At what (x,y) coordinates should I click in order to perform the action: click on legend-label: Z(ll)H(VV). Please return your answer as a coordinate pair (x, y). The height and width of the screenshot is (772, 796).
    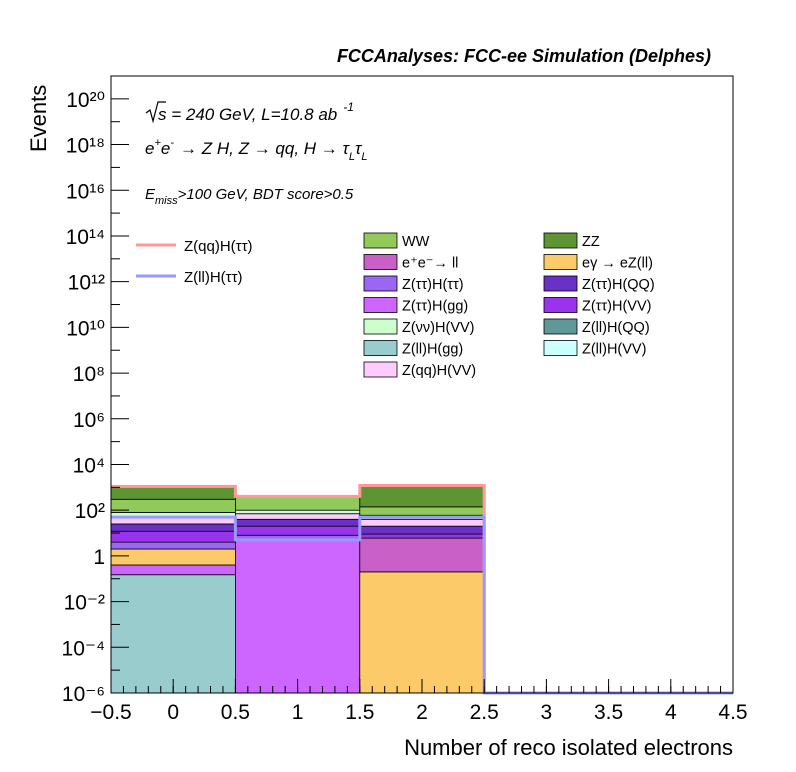
    Looking at the image, I should click on (614, 350).